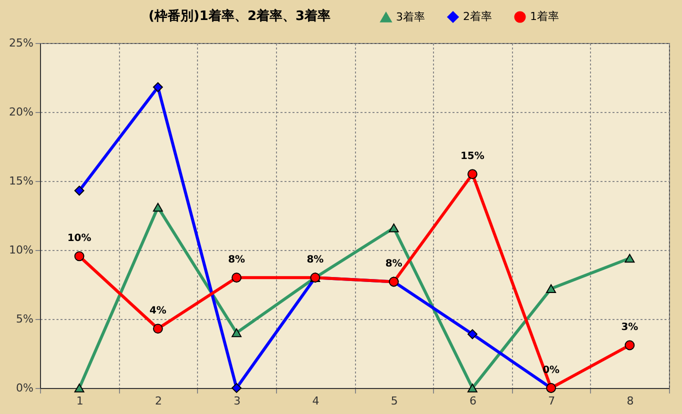 Image resolution: width=682 pixels, height=414 pixels. Describe the element at coordinates (21, 112) in the screenshot. I see `y-tick-label: 20%` at that location.